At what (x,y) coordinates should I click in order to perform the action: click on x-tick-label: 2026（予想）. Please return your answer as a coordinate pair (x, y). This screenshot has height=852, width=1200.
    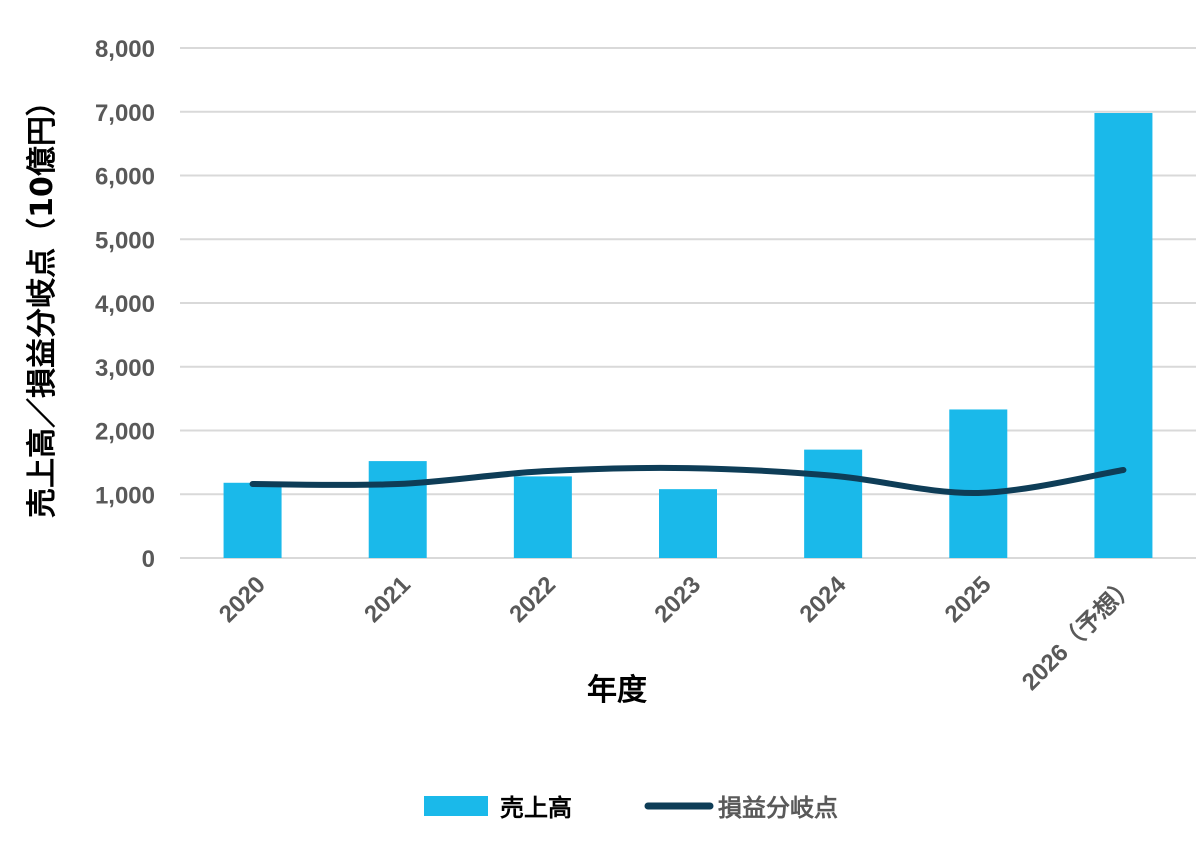
    Looking at the image, I should click on (1079, 633).